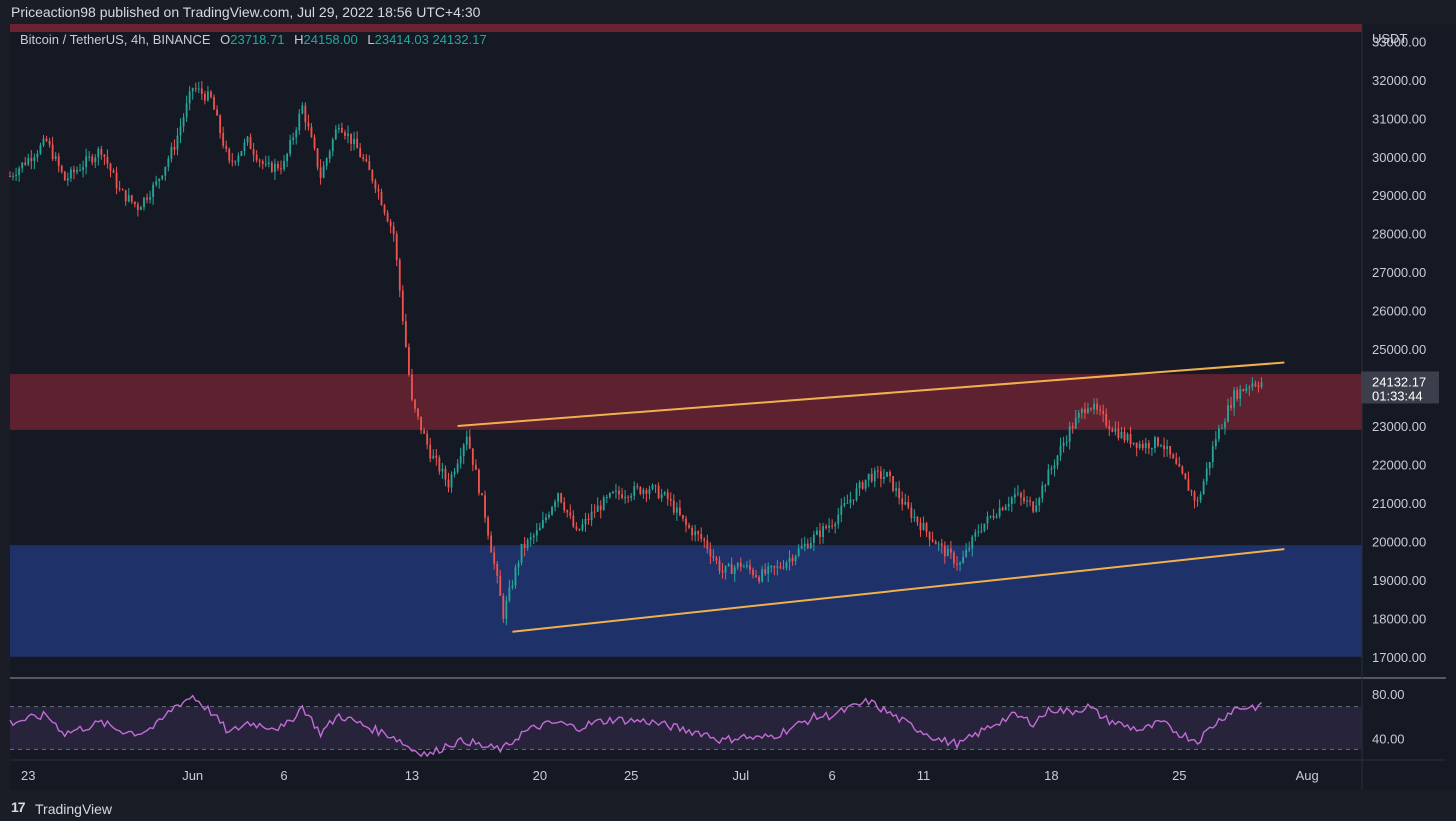 The height and width of the screenshot is (821, 1456). Describe the element at coordinates (924, 775) in the screenshot. I see `time-tick-label: 11` at that location.